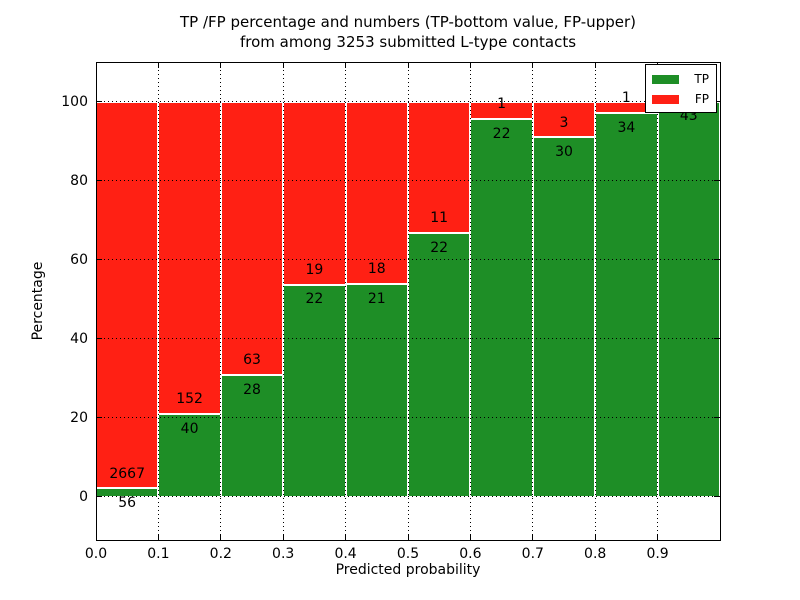 This screenshot has width=800, height=600. What do you see at coordinates (595, 554) in the screenshot?
I see `x-tick-label: 0.8` at bounding box center [595, 554].